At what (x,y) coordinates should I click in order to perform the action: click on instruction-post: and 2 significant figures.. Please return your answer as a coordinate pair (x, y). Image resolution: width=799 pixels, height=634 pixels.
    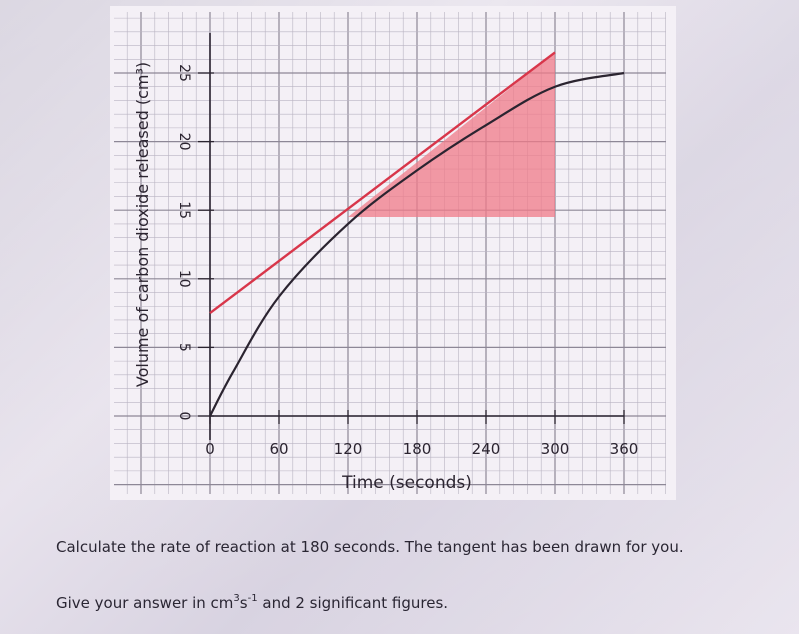
    Looking at the image, I should click on (353, 603).